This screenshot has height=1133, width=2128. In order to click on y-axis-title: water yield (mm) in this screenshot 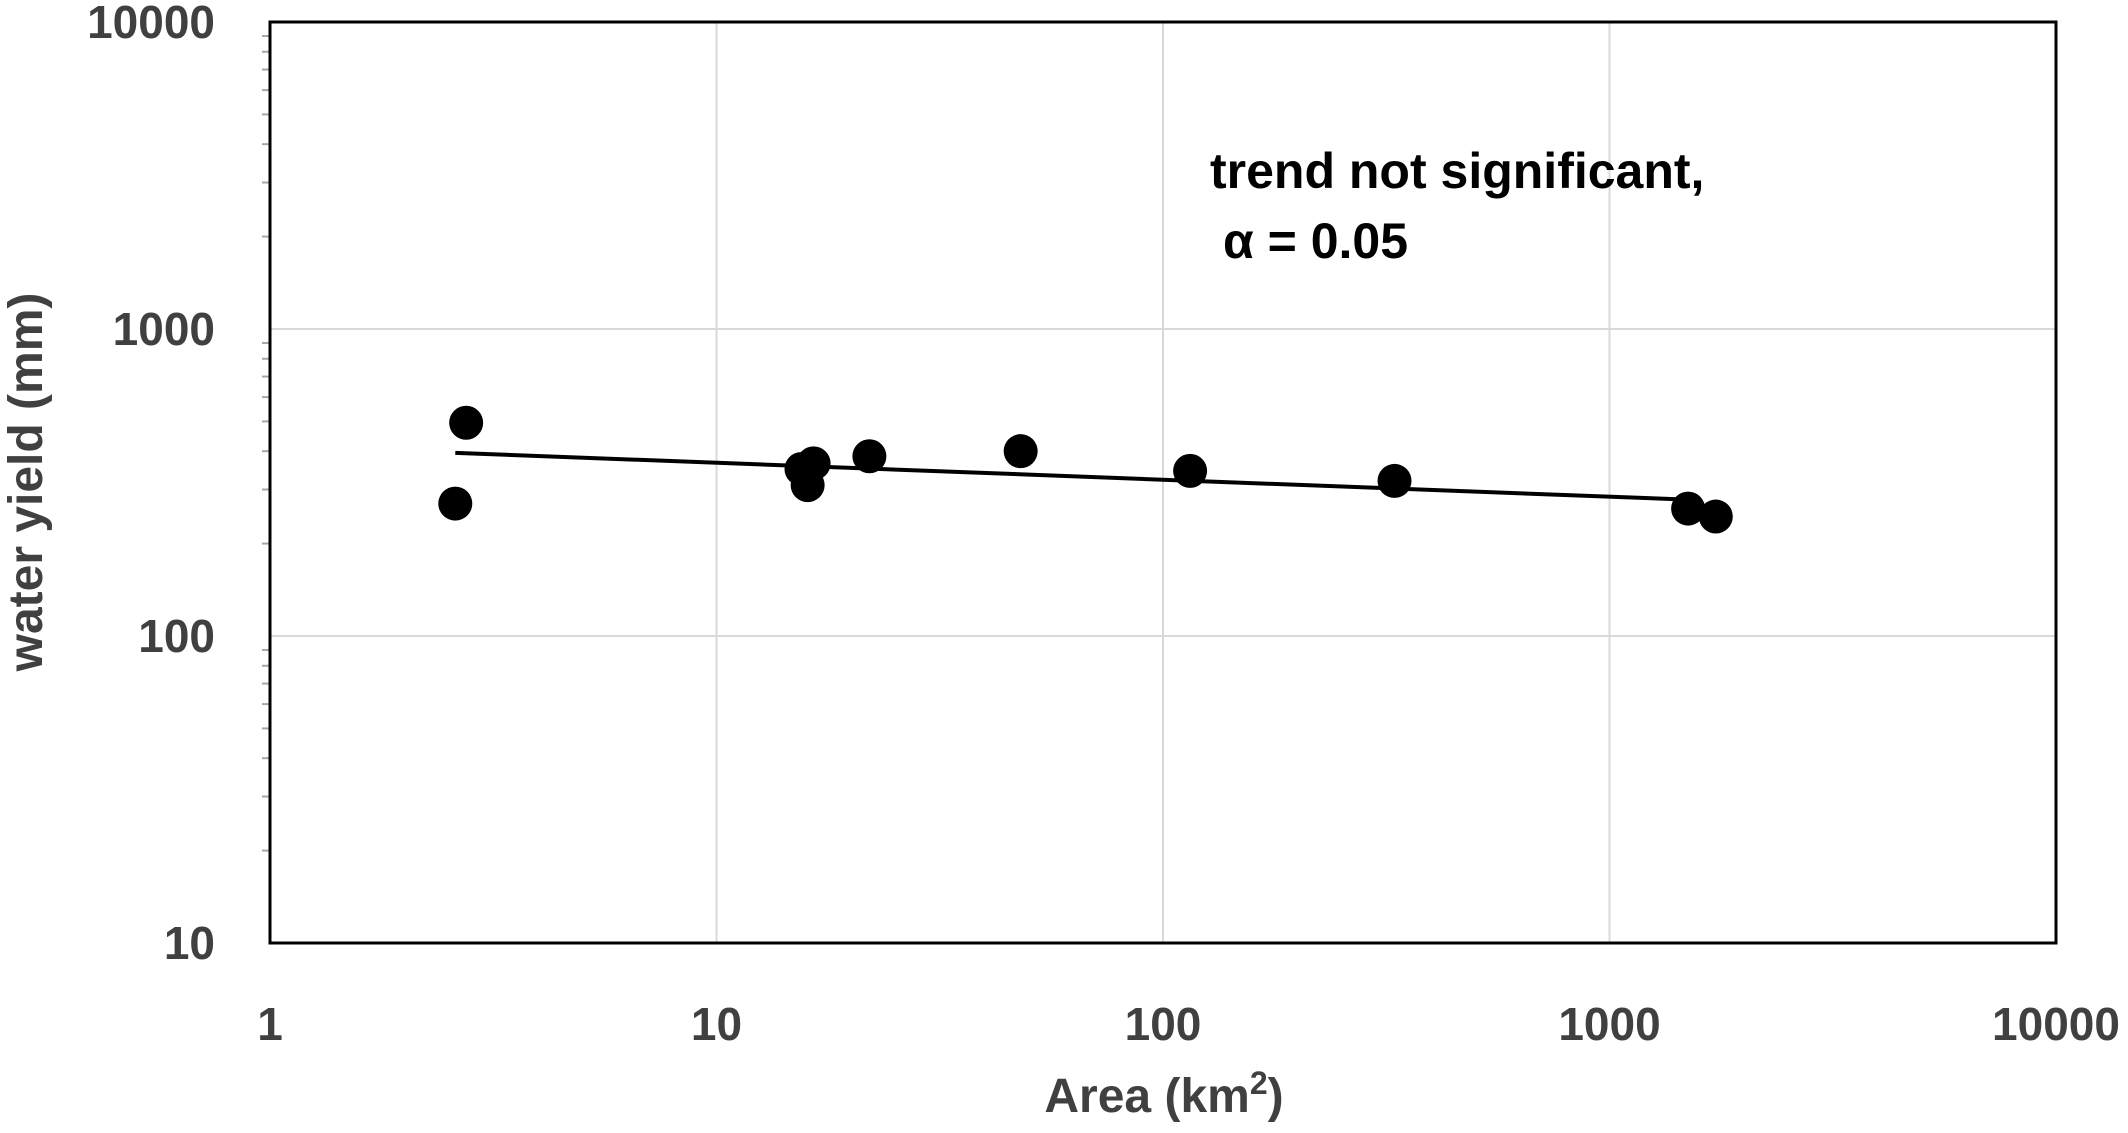, I will do `click(26, 483)`.